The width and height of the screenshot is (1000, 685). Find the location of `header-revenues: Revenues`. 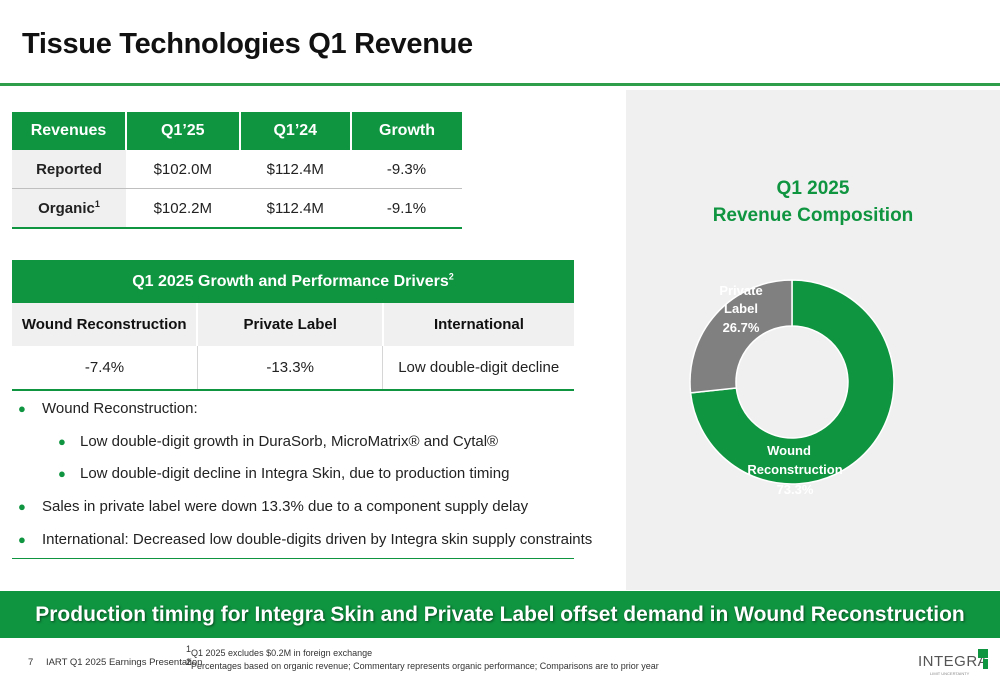

header-revenues: Revenues is located at coordinates (69, 131).